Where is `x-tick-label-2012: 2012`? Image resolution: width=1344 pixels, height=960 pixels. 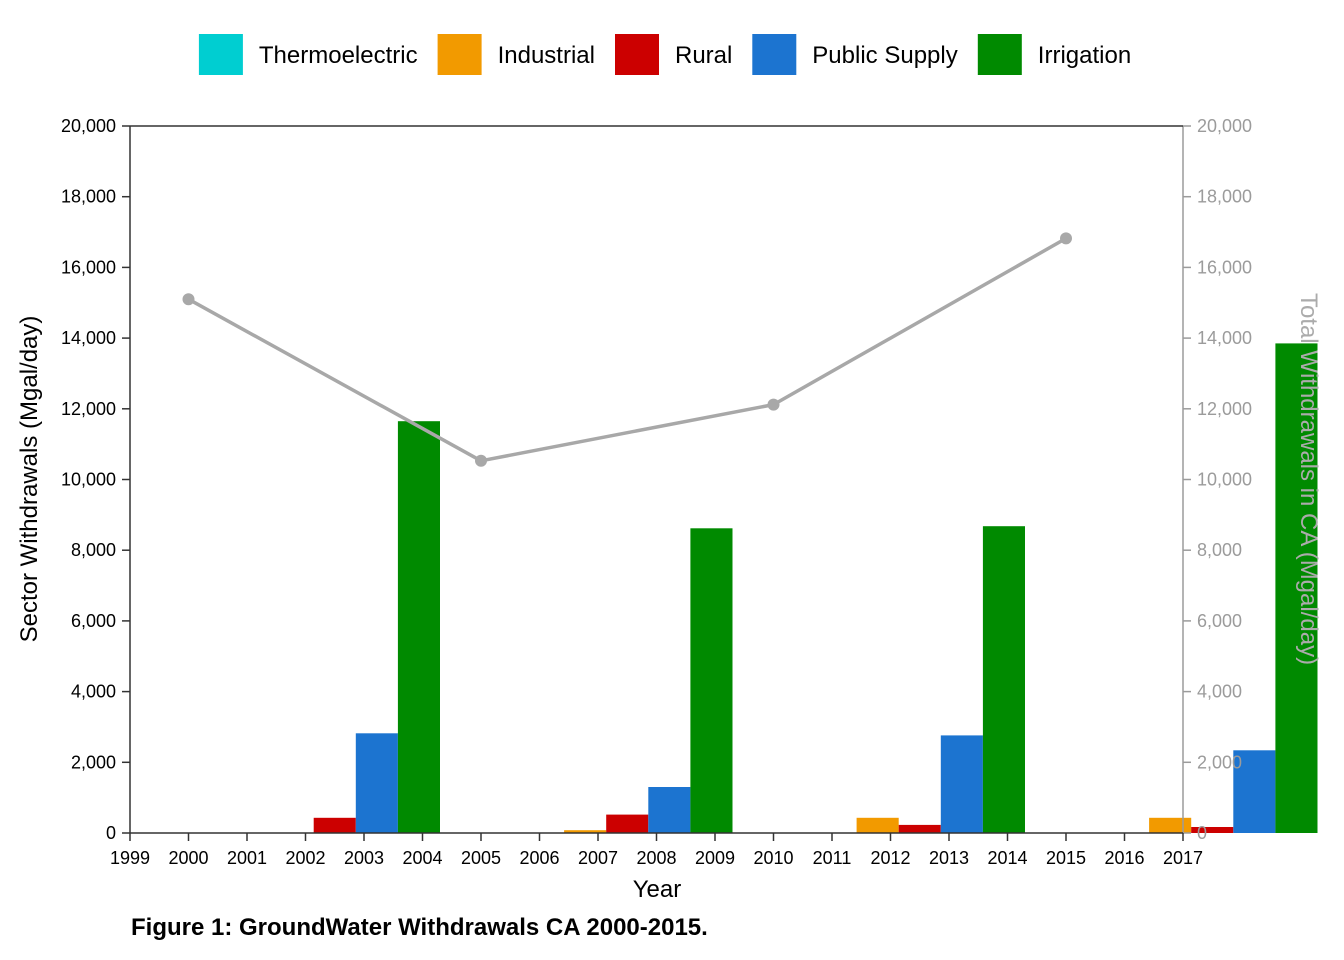 x-tick-label-2012: 2012 is located at coordinates (890, 858).